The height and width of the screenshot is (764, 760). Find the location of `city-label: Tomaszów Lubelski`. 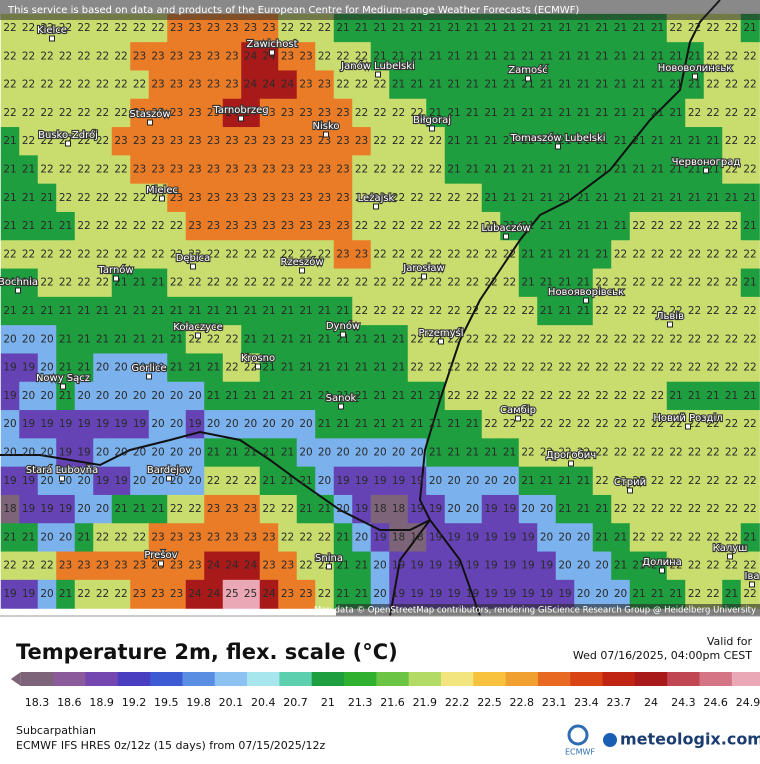

city-label: Tomaszów Lubelski is located at coordinates (557, 138).